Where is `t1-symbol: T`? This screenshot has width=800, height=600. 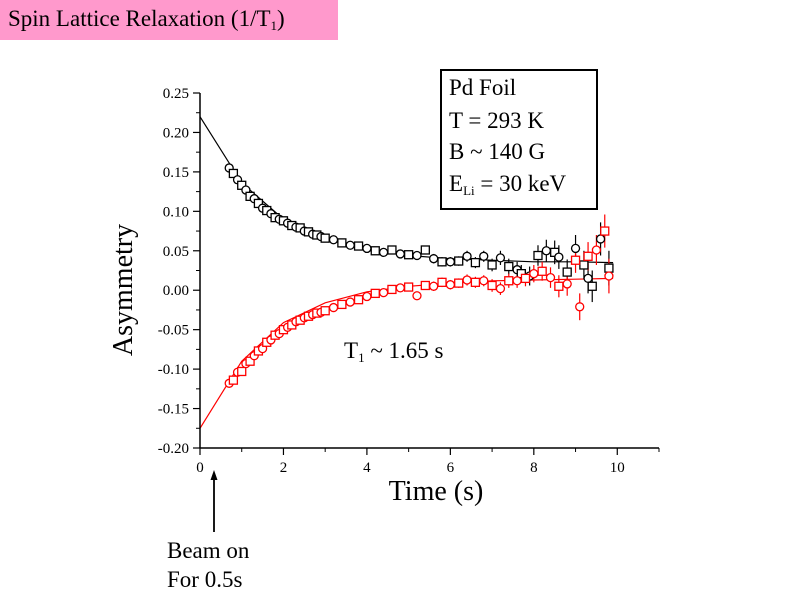 t1-symbol: T is located at coordinates (351, 350).